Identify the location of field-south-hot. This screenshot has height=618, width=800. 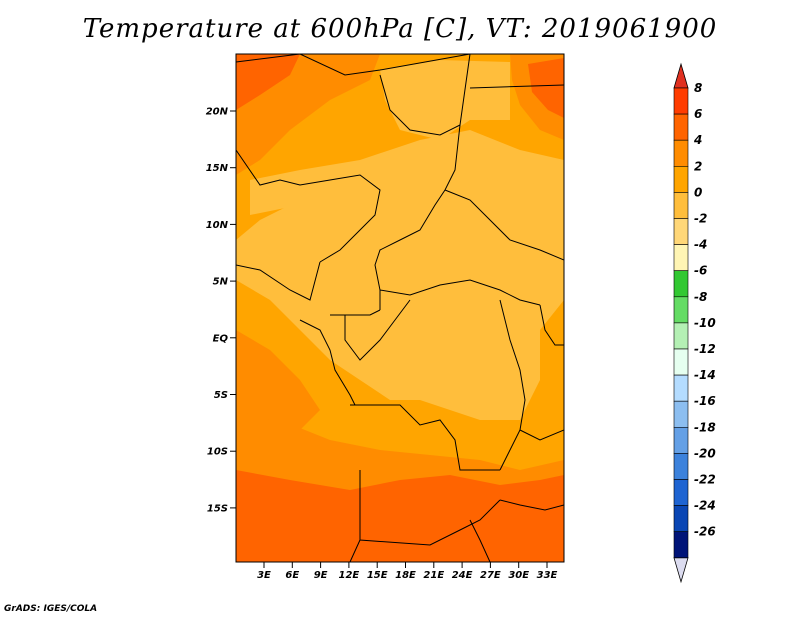
(400, 516).